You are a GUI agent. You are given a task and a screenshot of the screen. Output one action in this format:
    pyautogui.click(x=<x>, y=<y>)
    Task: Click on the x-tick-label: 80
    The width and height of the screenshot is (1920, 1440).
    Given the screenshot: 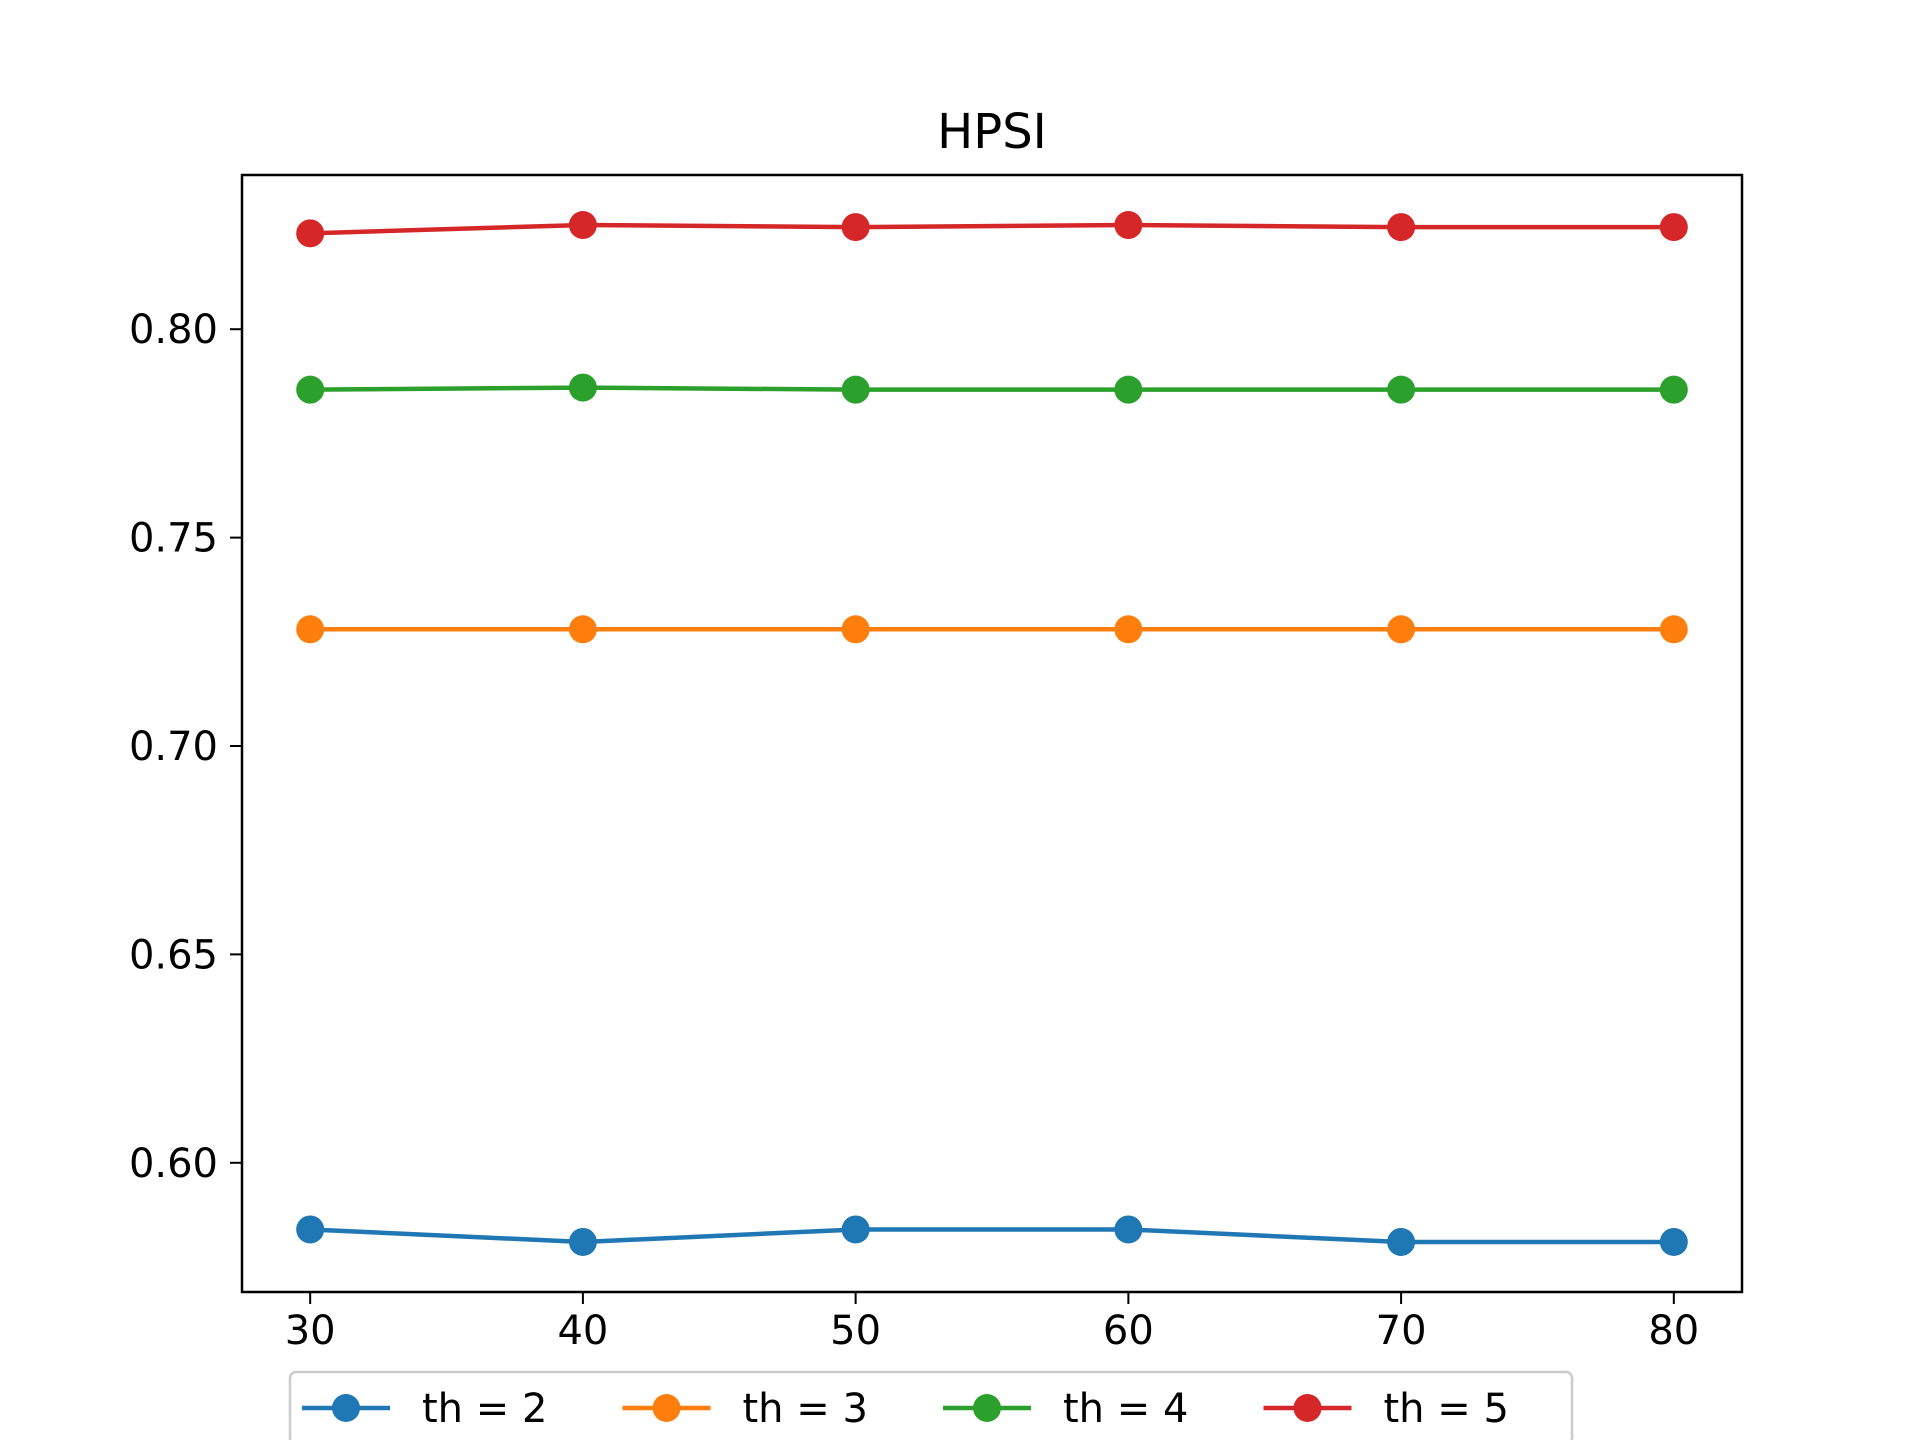 What is the action you would take?
    pyautogui.click(x=1673, y=1331)
    